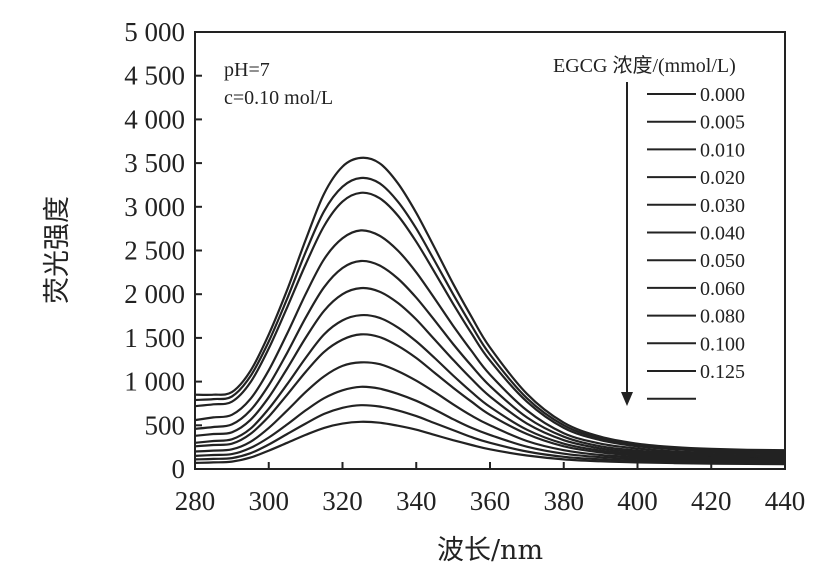 This screenshot has height=587, width=837. I want to click on y-tick-label: 4 500, so click(154, 76).